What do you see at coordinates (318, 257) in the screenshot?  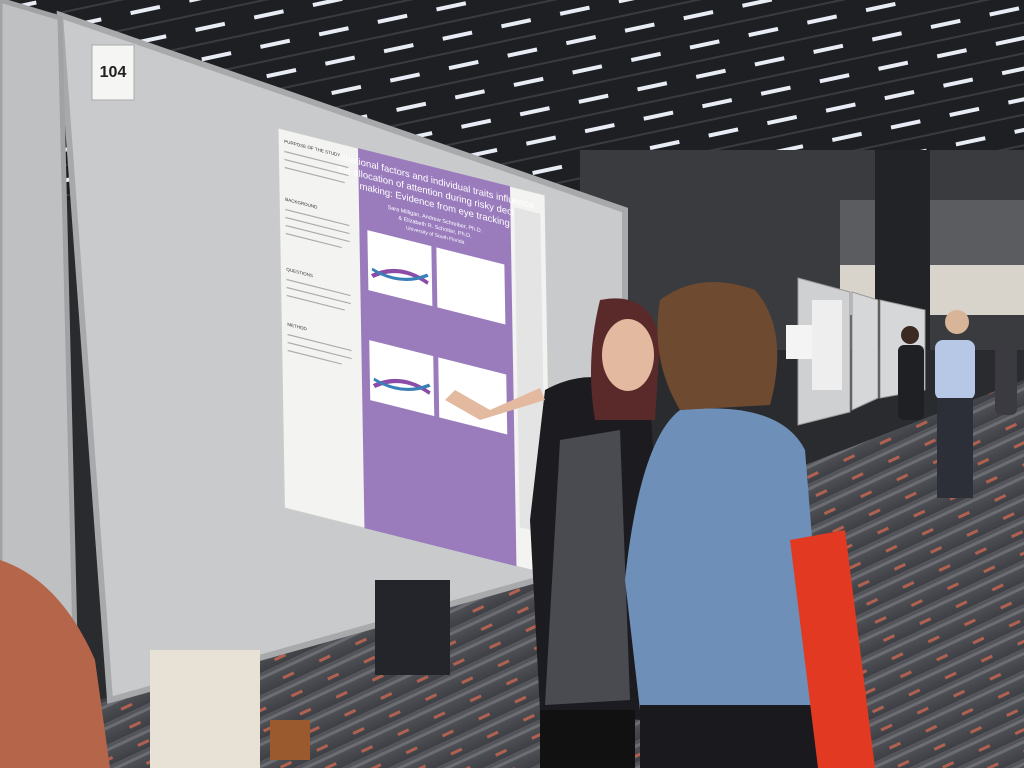 I see `body-text` at bounding box center [318, 257].